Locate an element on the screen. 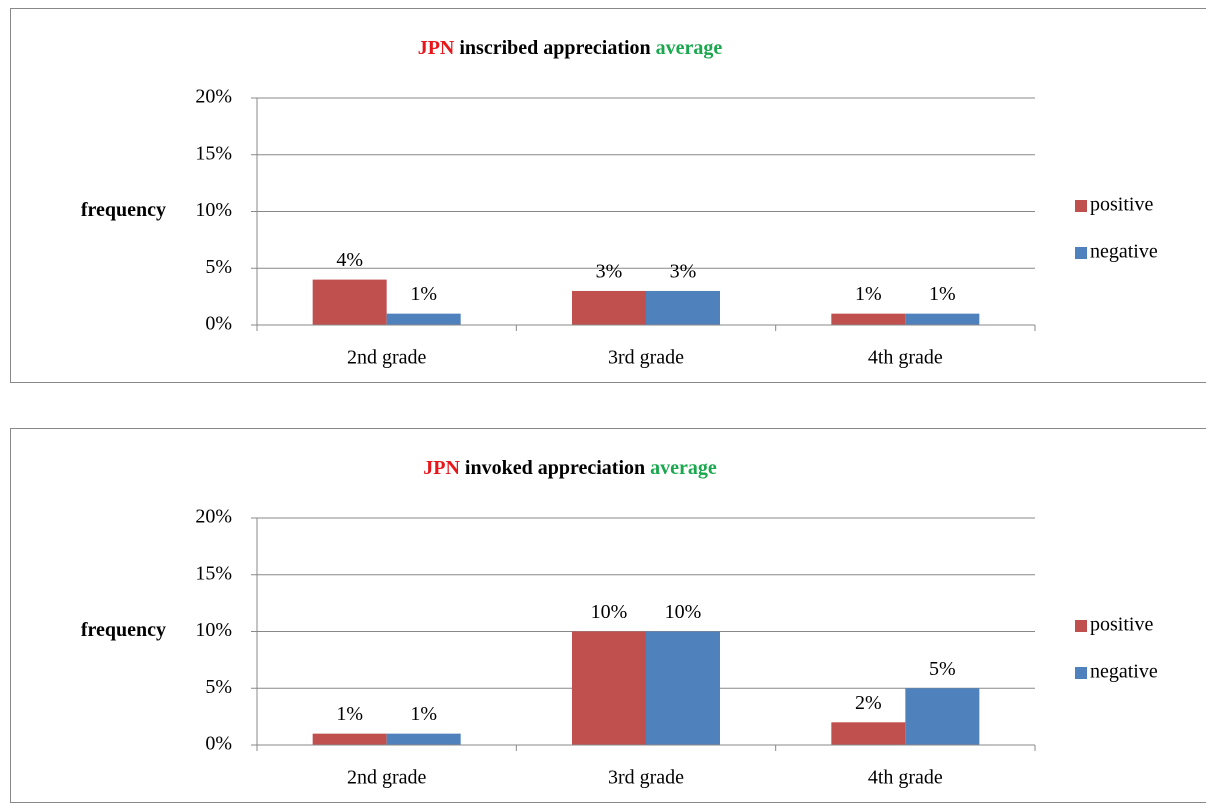  title-part: invoked appreciation is located at coordinates (555, 468).